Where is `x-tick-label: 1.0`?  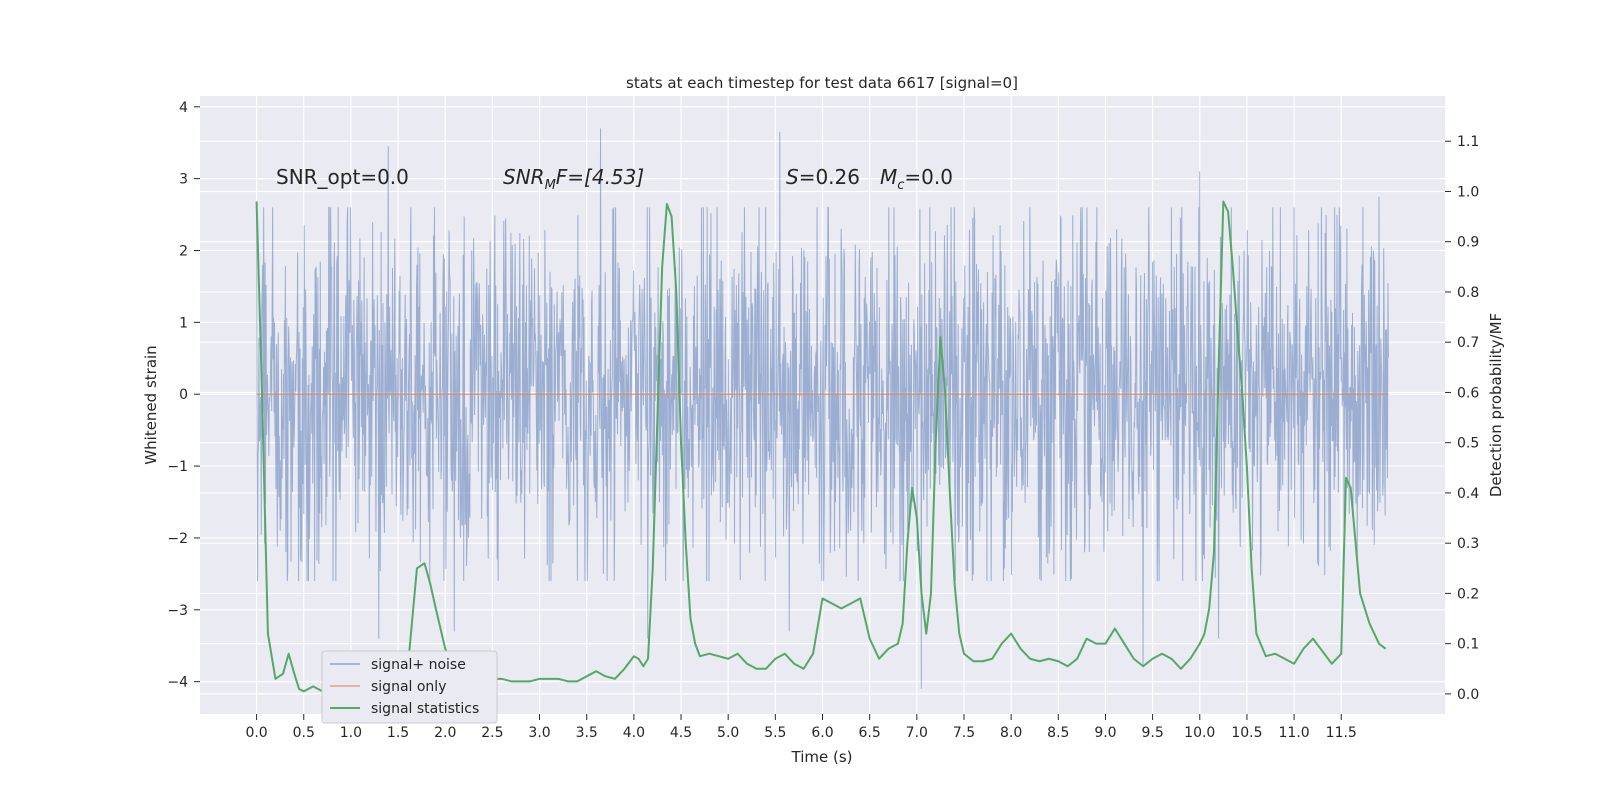 x-tick-label: 1.0 is located at coordinates (351, 733).